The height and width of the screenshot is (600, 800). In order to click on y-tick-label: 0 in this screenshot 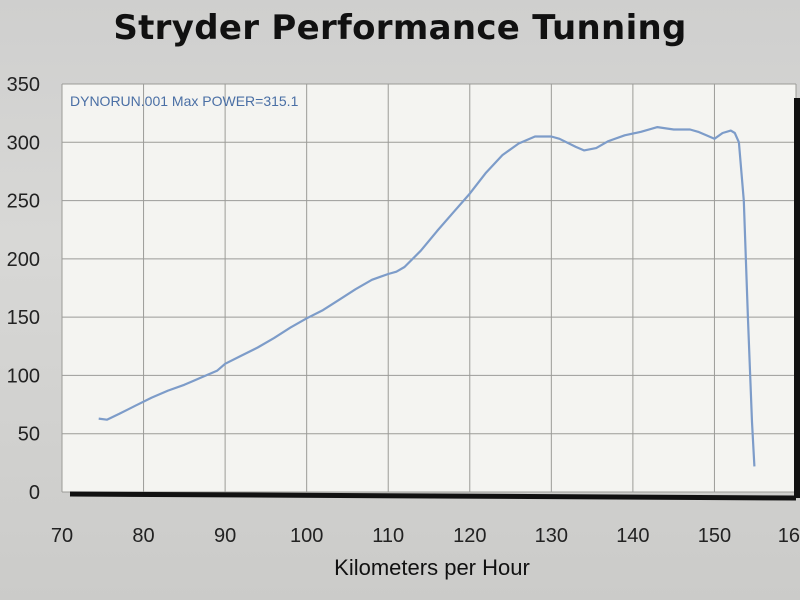, I will do `click(34, 493)`.